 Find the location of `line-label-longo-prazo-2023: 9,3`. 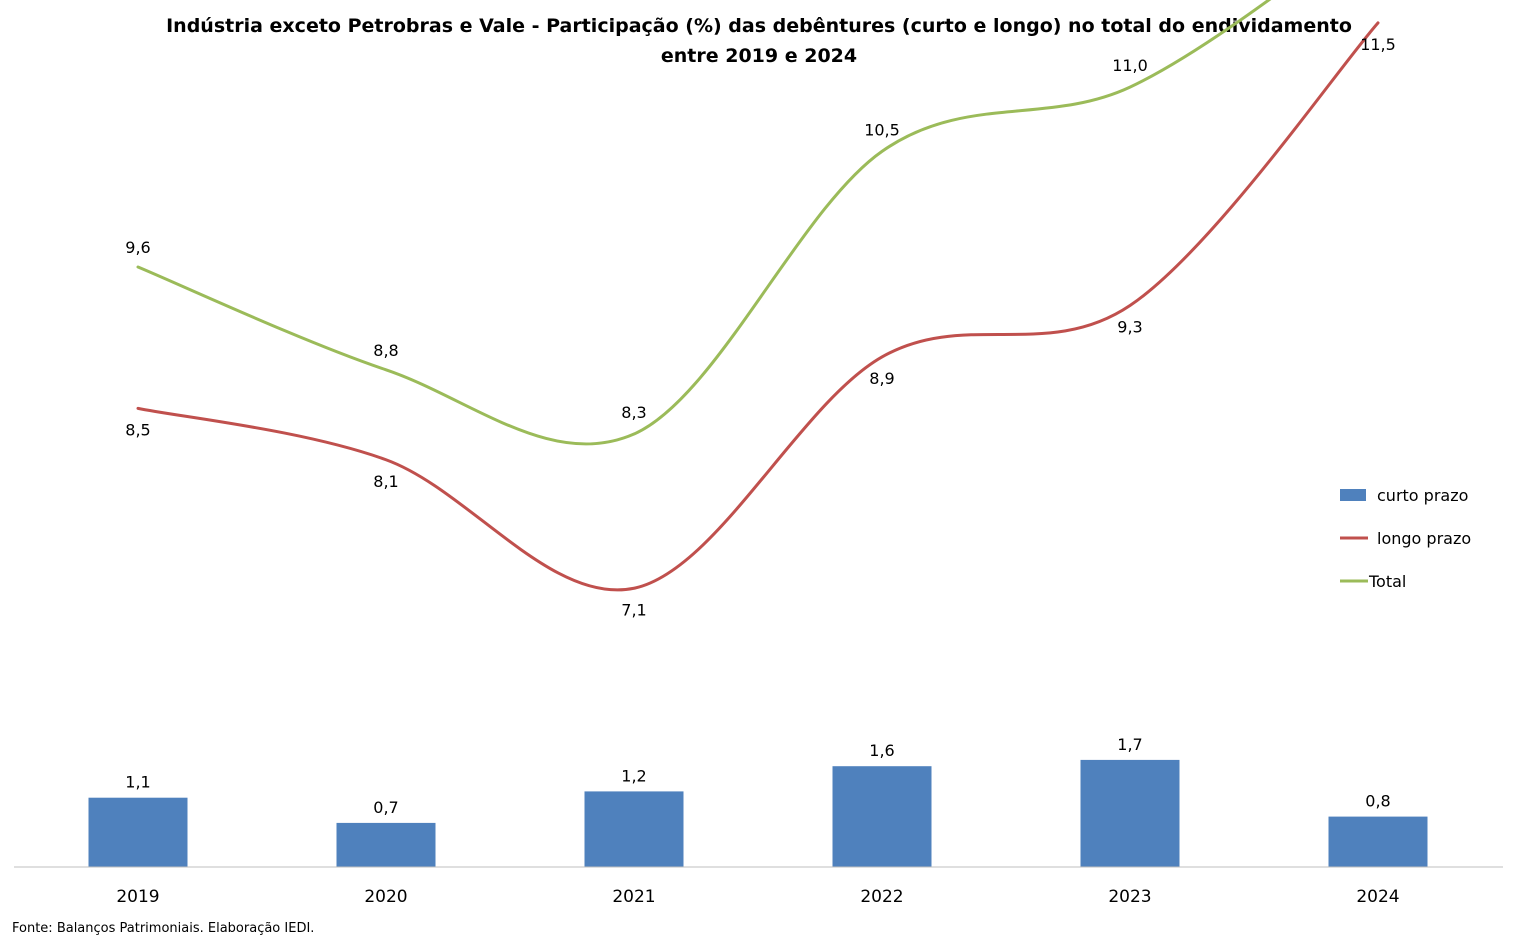

line-label-longo-prazo-2023: 9,3 is located at coordinates (1129, 327).